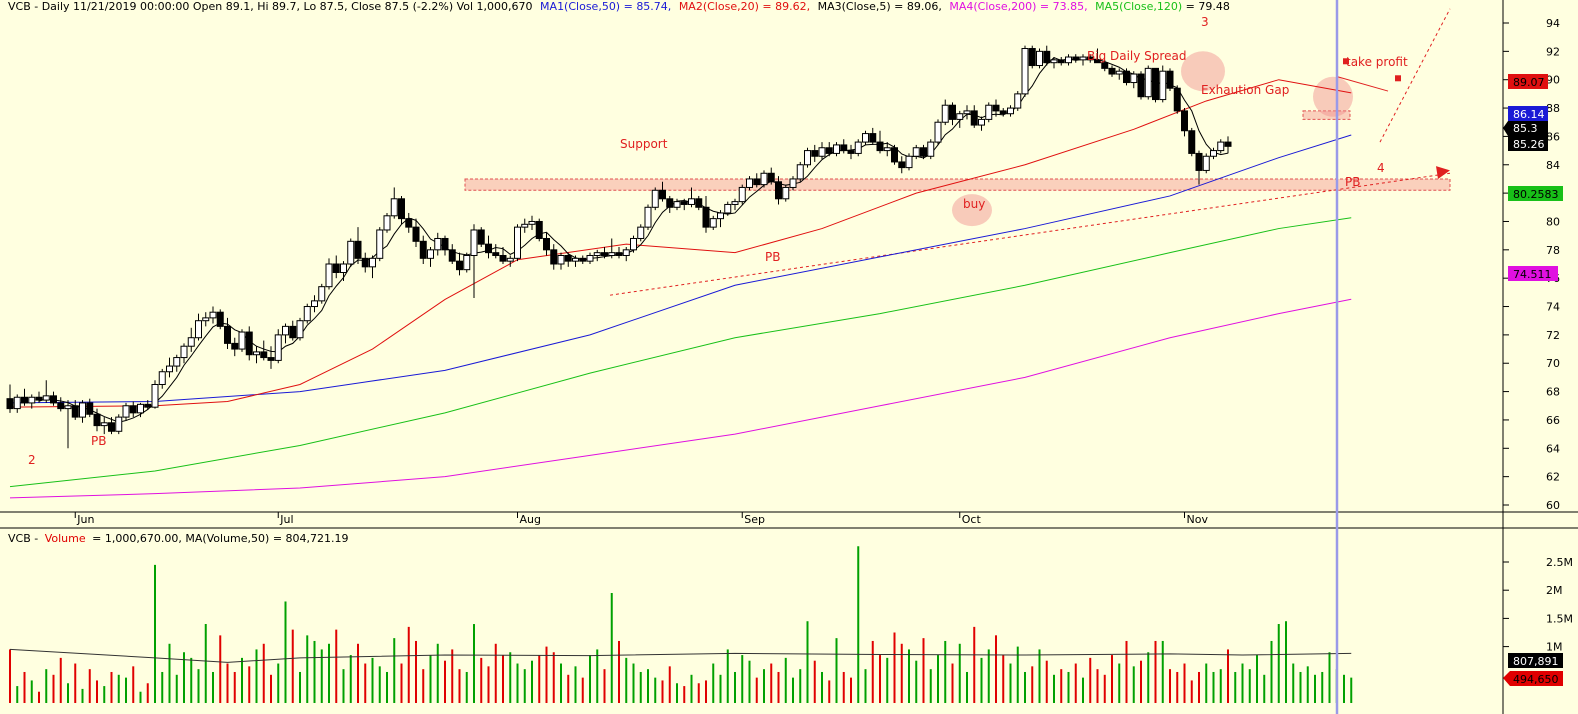 This screenshot has width=1578, height=714. What do you see at coordinates (1525, 128) in the screenshot?
I see `close-badge: 85.3` at bounding box center [1525, 128].